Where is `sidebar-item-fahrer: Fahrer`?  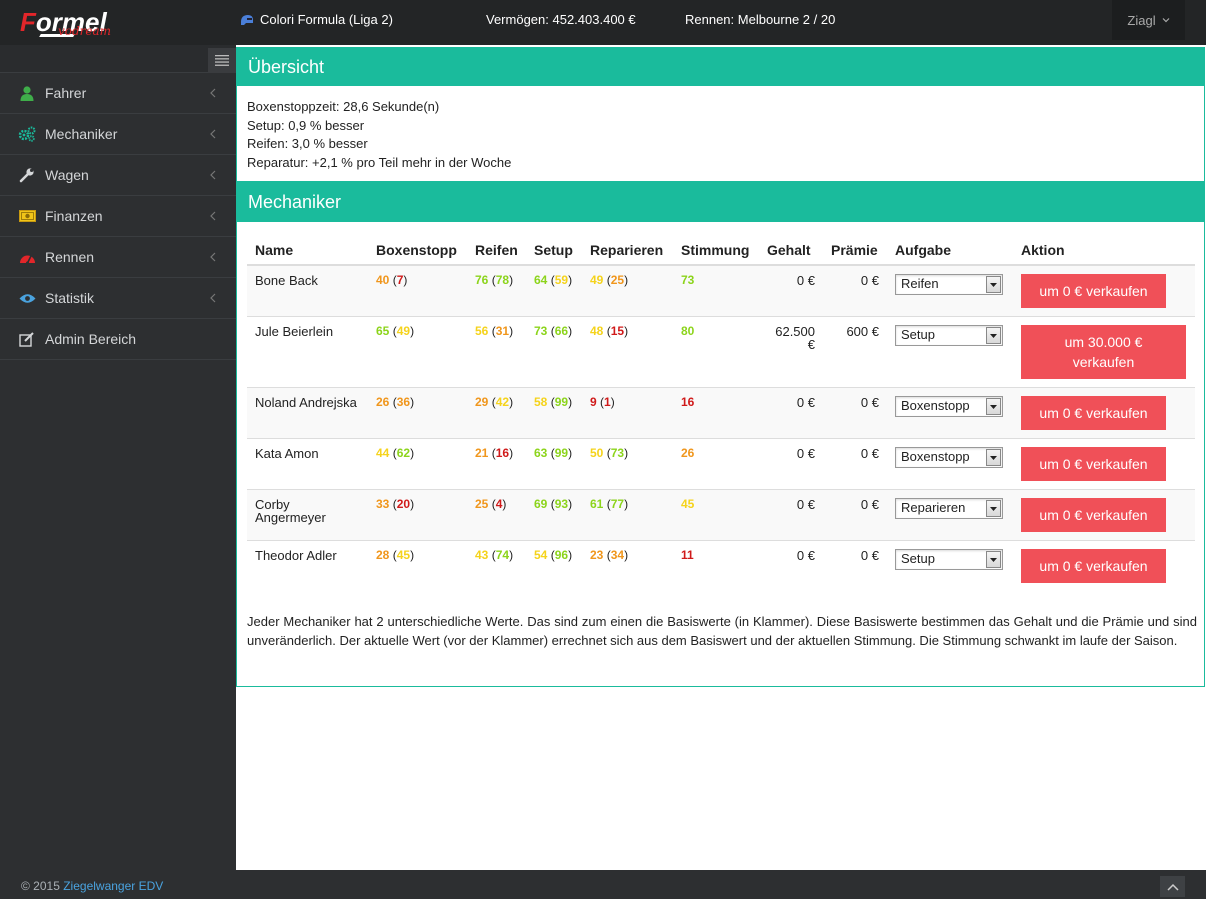 sidebar-item-fahrer: Fahrer is located at coordinates (118, 93).